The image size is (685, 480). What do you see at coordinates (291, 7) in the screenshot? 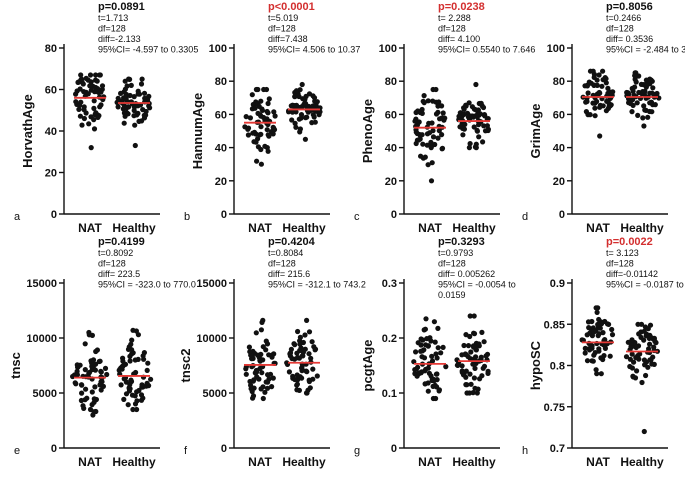
I see `p-value: p<0.0001` at bounding box center [291, 7].